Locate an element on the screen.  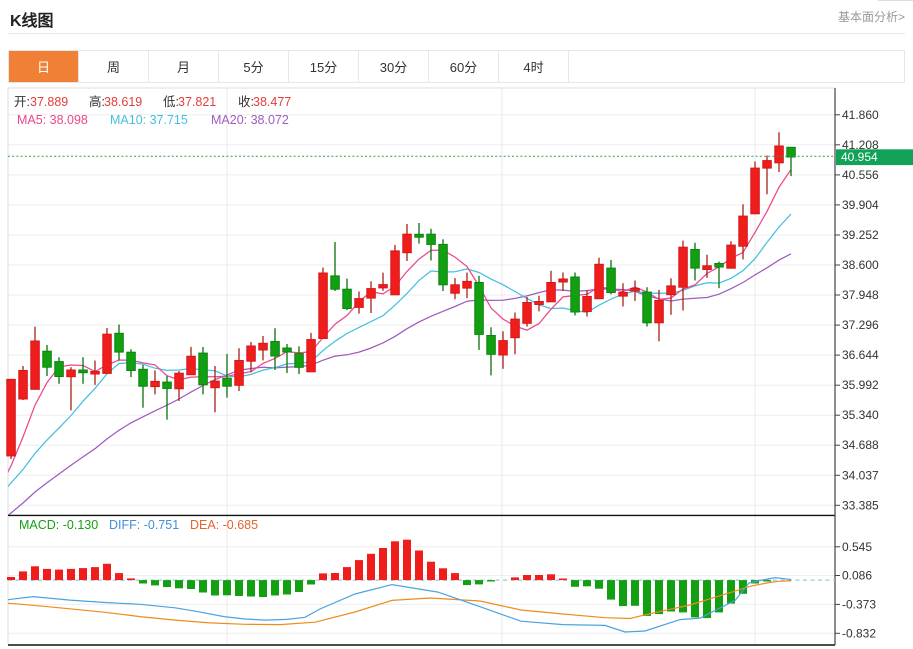
svg-text: 0.545 is located at coordinates (857, 547).